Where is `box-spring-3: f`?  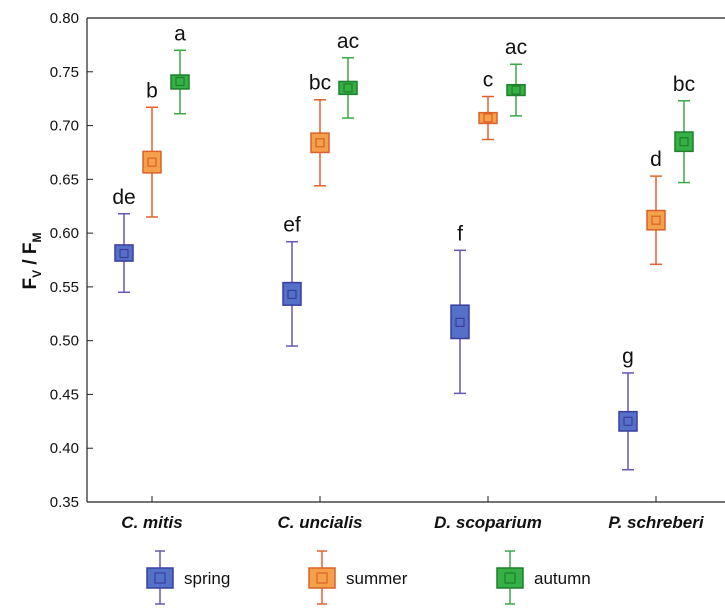 box-spring-3: f is located at coordinates (460, 308).